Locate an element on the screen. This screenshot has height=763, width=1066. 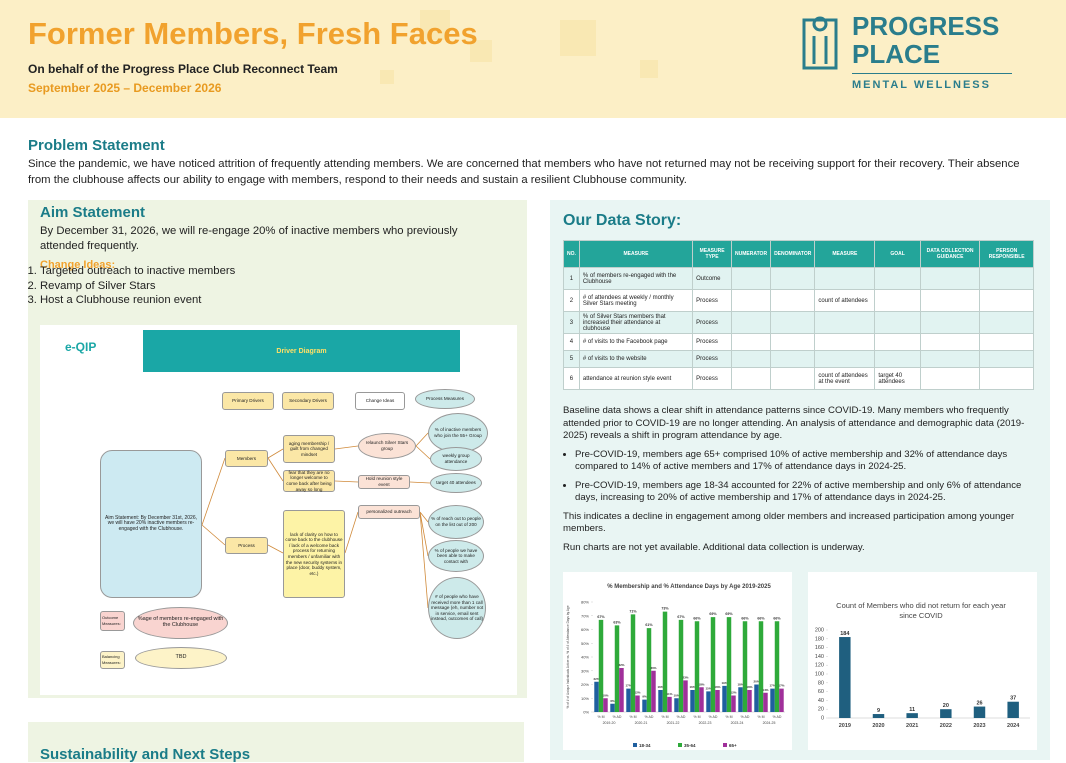
y-tick-label: 60% is located at coordinates (585, 629).